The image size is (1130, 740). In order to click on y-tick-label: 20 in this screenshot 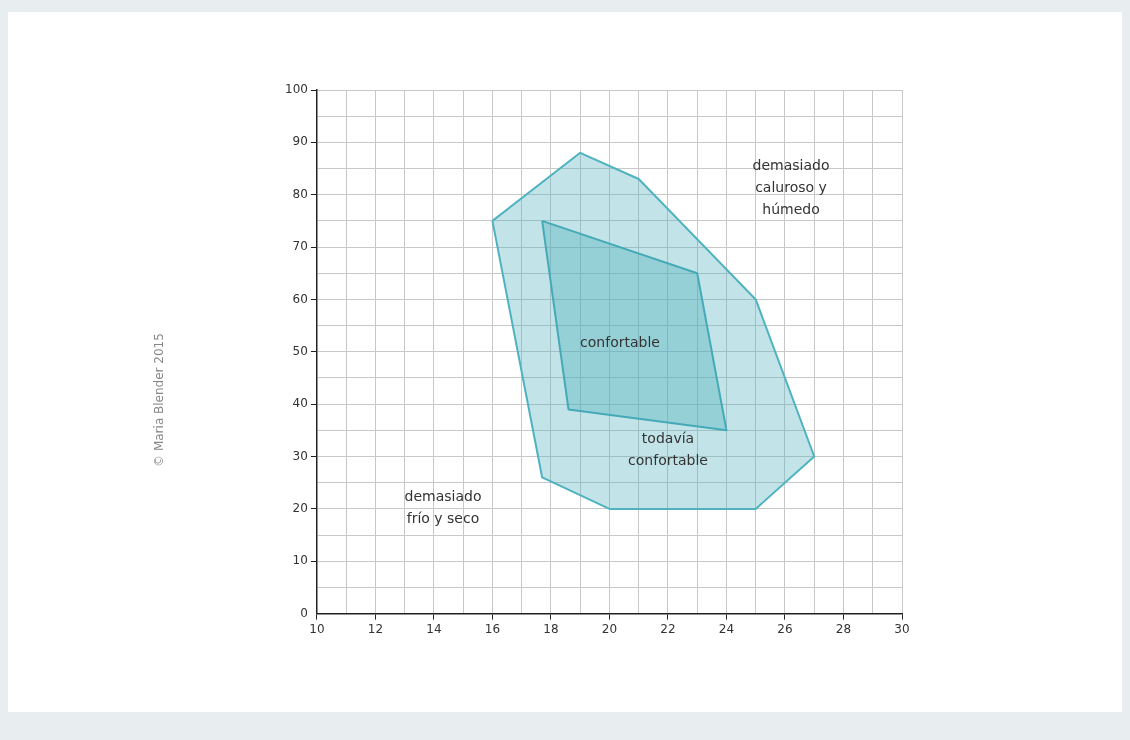, I will do `click(300, 508)`.